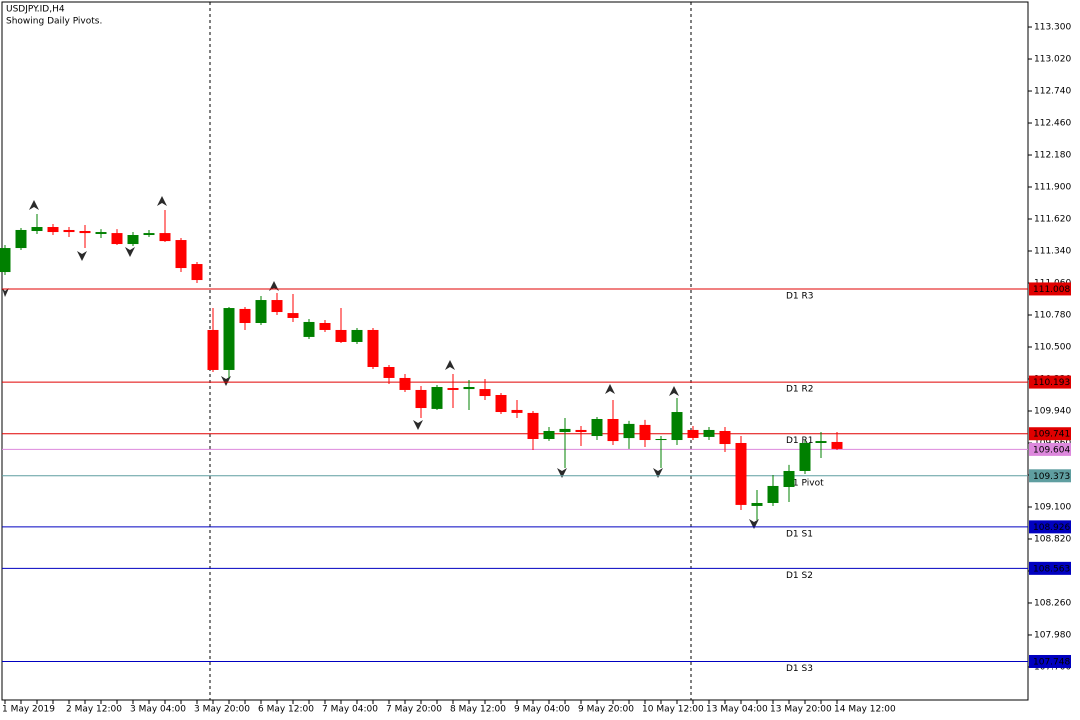  I want to click on x-tick-label: 13 May 04:00, so click(737, 710).